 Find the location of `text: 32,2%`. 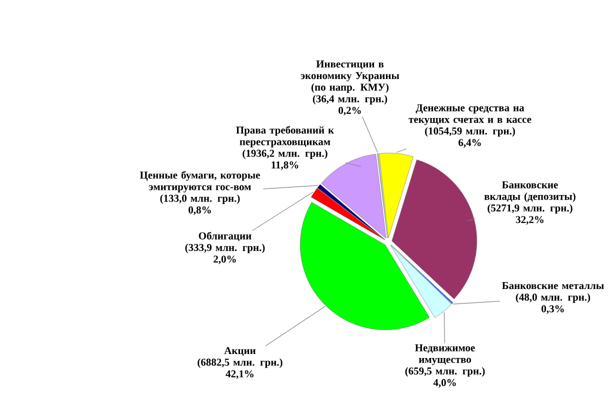

text: 32,2% is located at coordinates (530, 220).